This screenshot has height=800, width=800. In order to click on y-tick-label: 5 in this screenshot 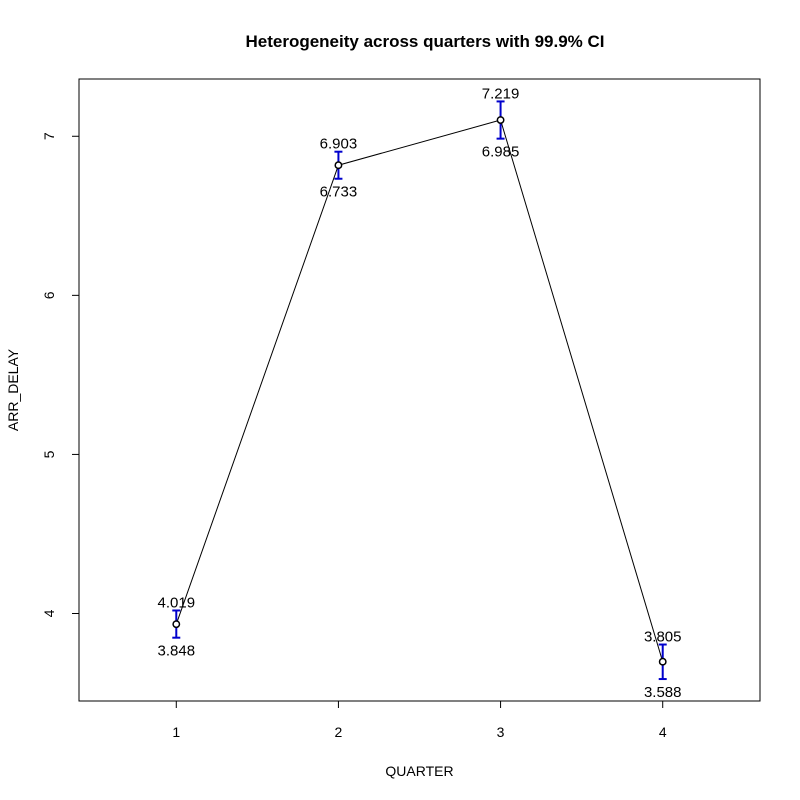, I will do `click(49, 454)`.